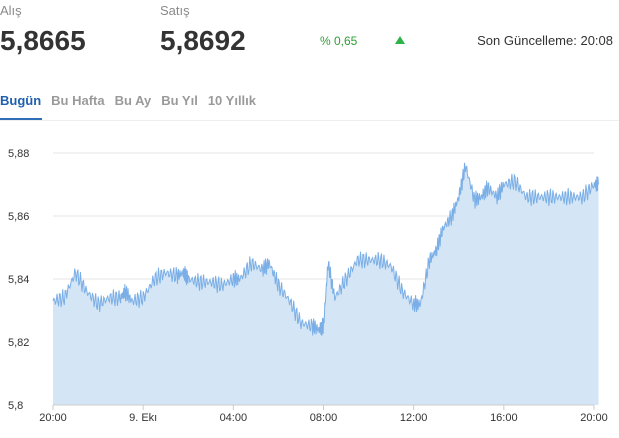 The width and height of the screenshot is (619, 438). I want to click on tab-this-year: Bu Yıl, so click(179, 100).